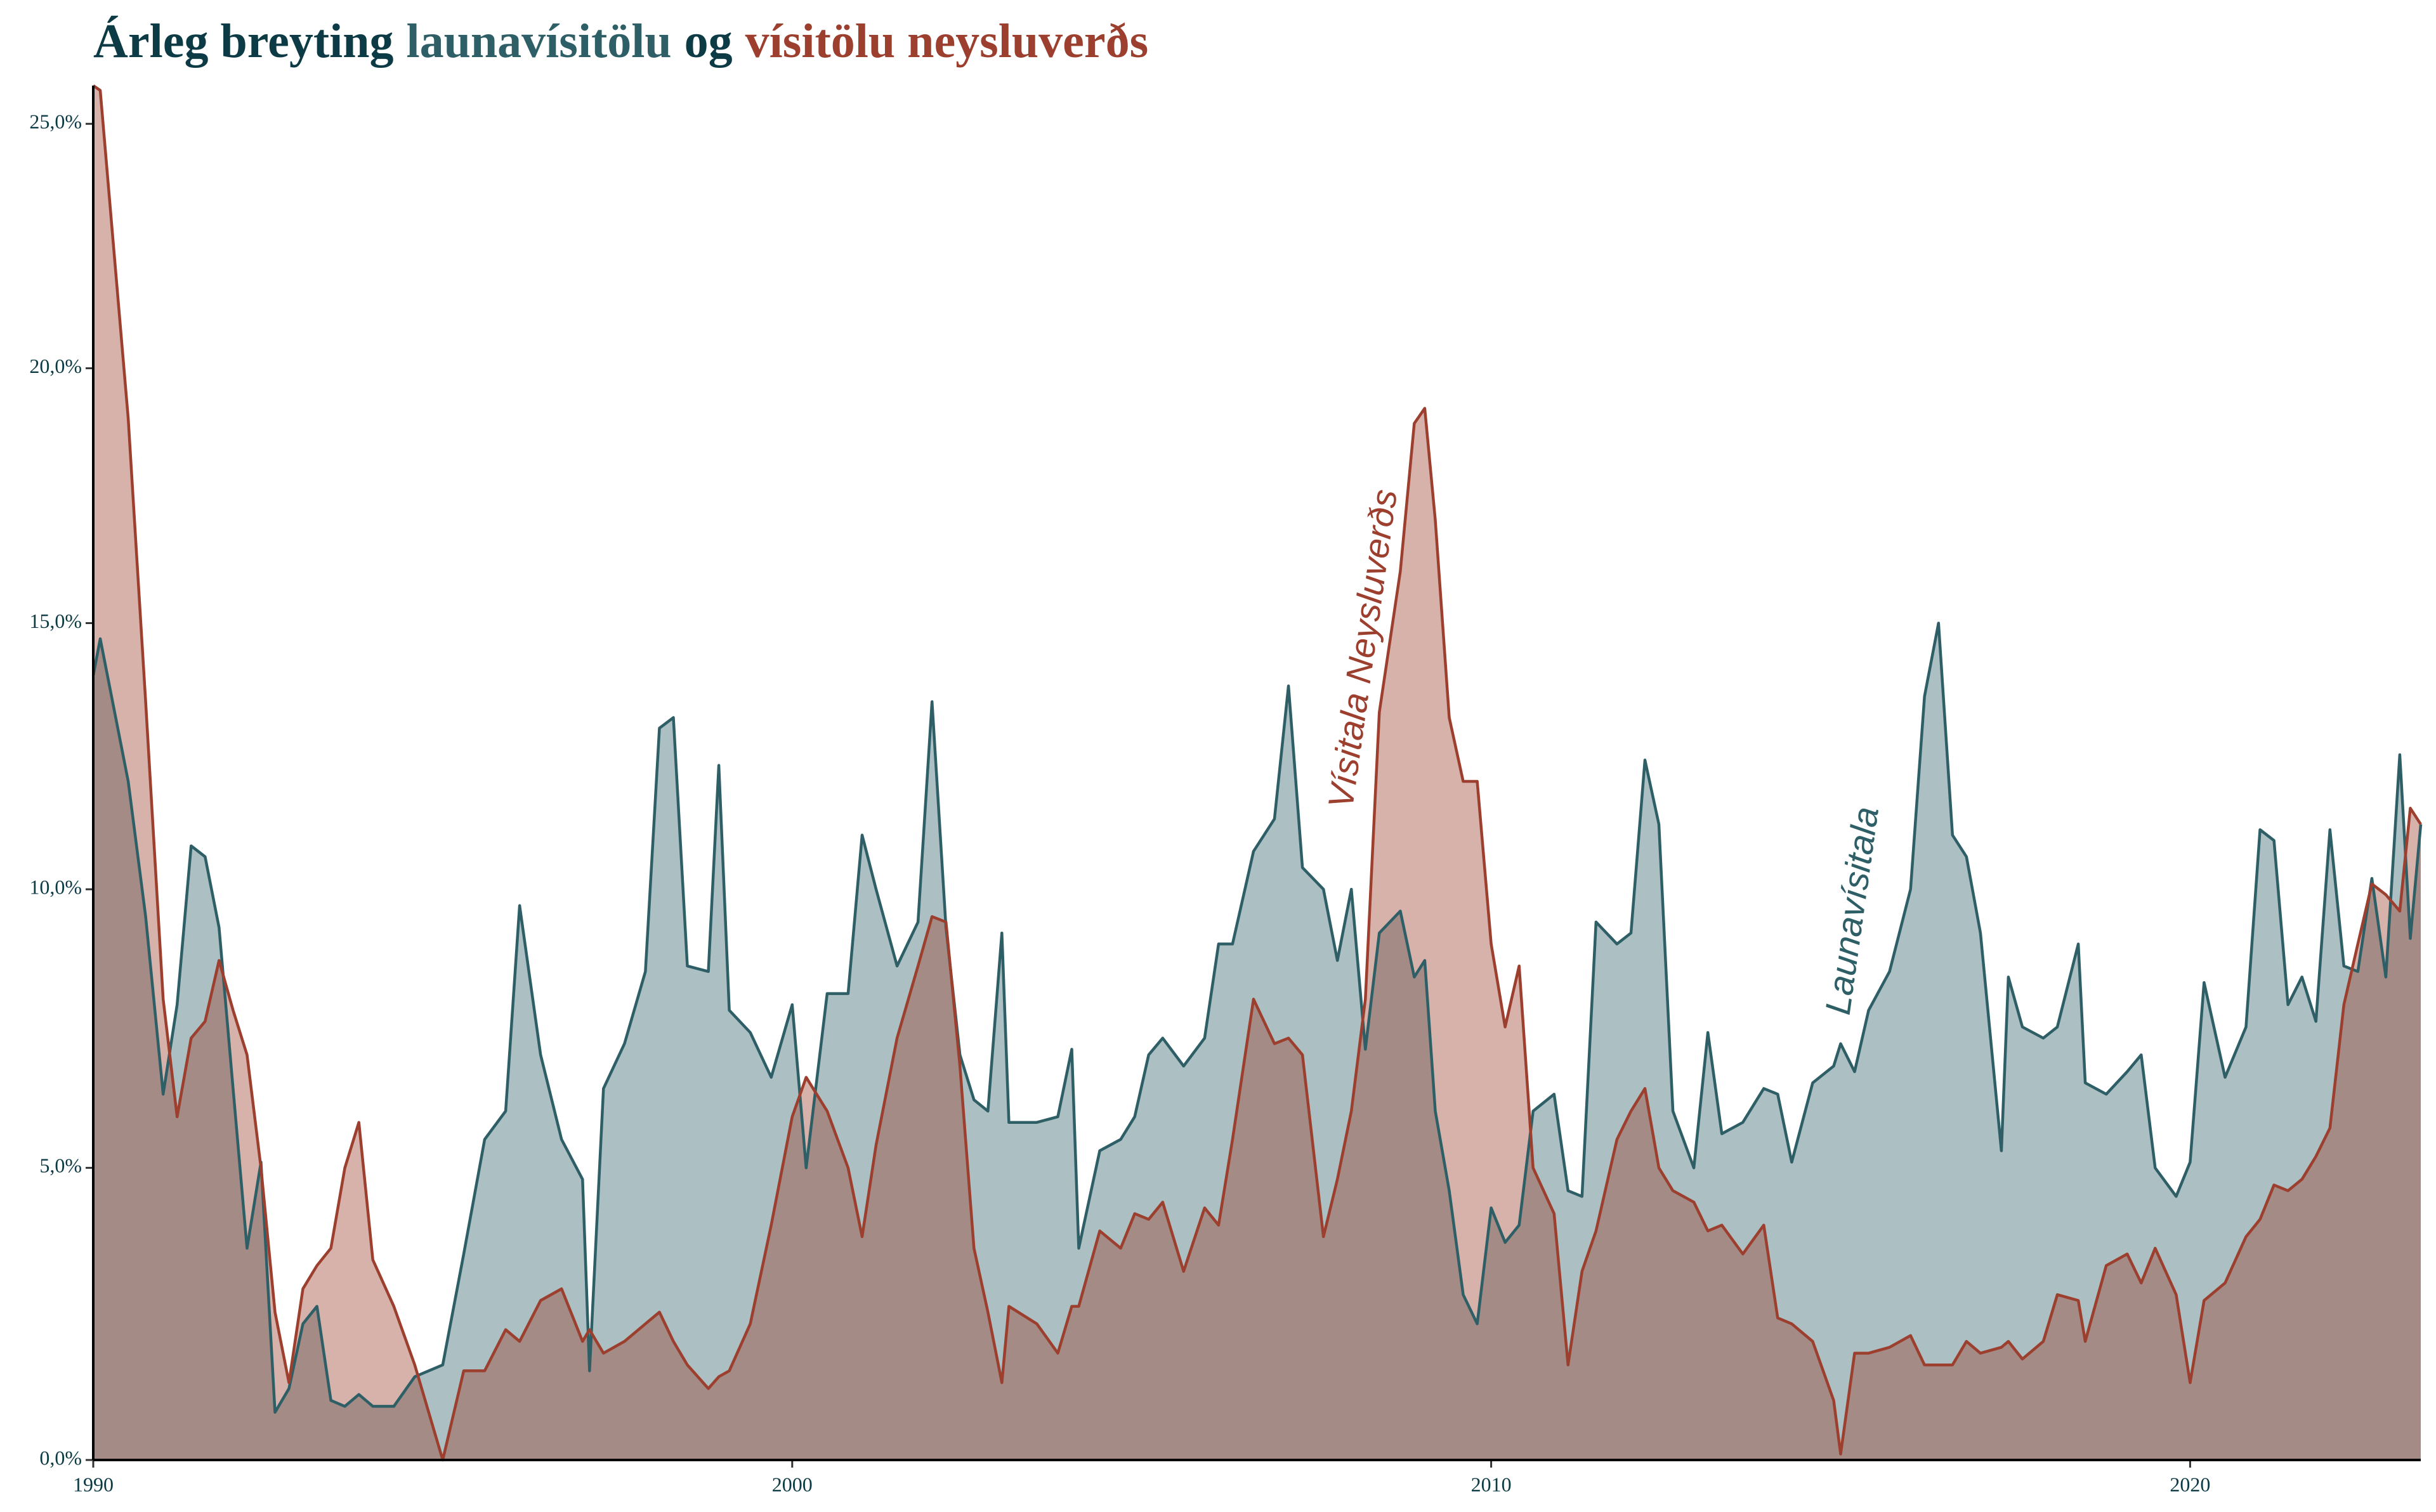 The image size is (2436, 1512). What do you see at coordinates (709, 41) in the screenshot?
I see `title-part: og` at bounding box center [709, 41].